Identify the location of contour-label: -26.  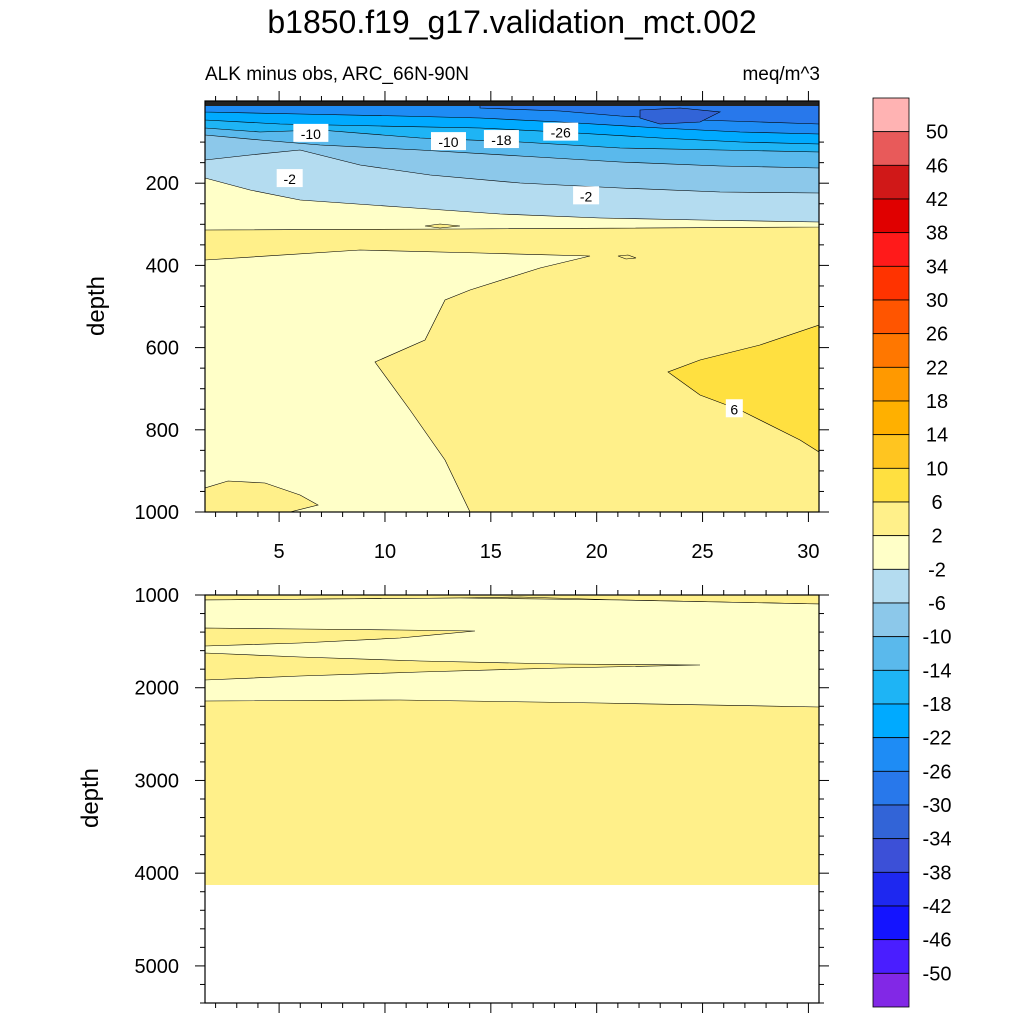
(561, 133).